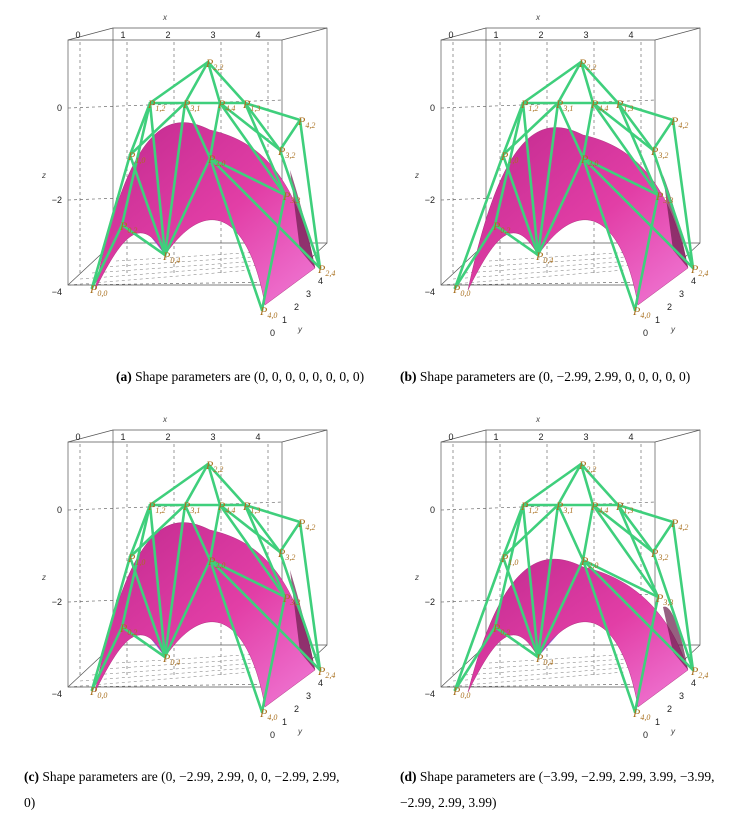 The image size is (755, 819). I want to click on z-axis-label: z, so click(416, 175).